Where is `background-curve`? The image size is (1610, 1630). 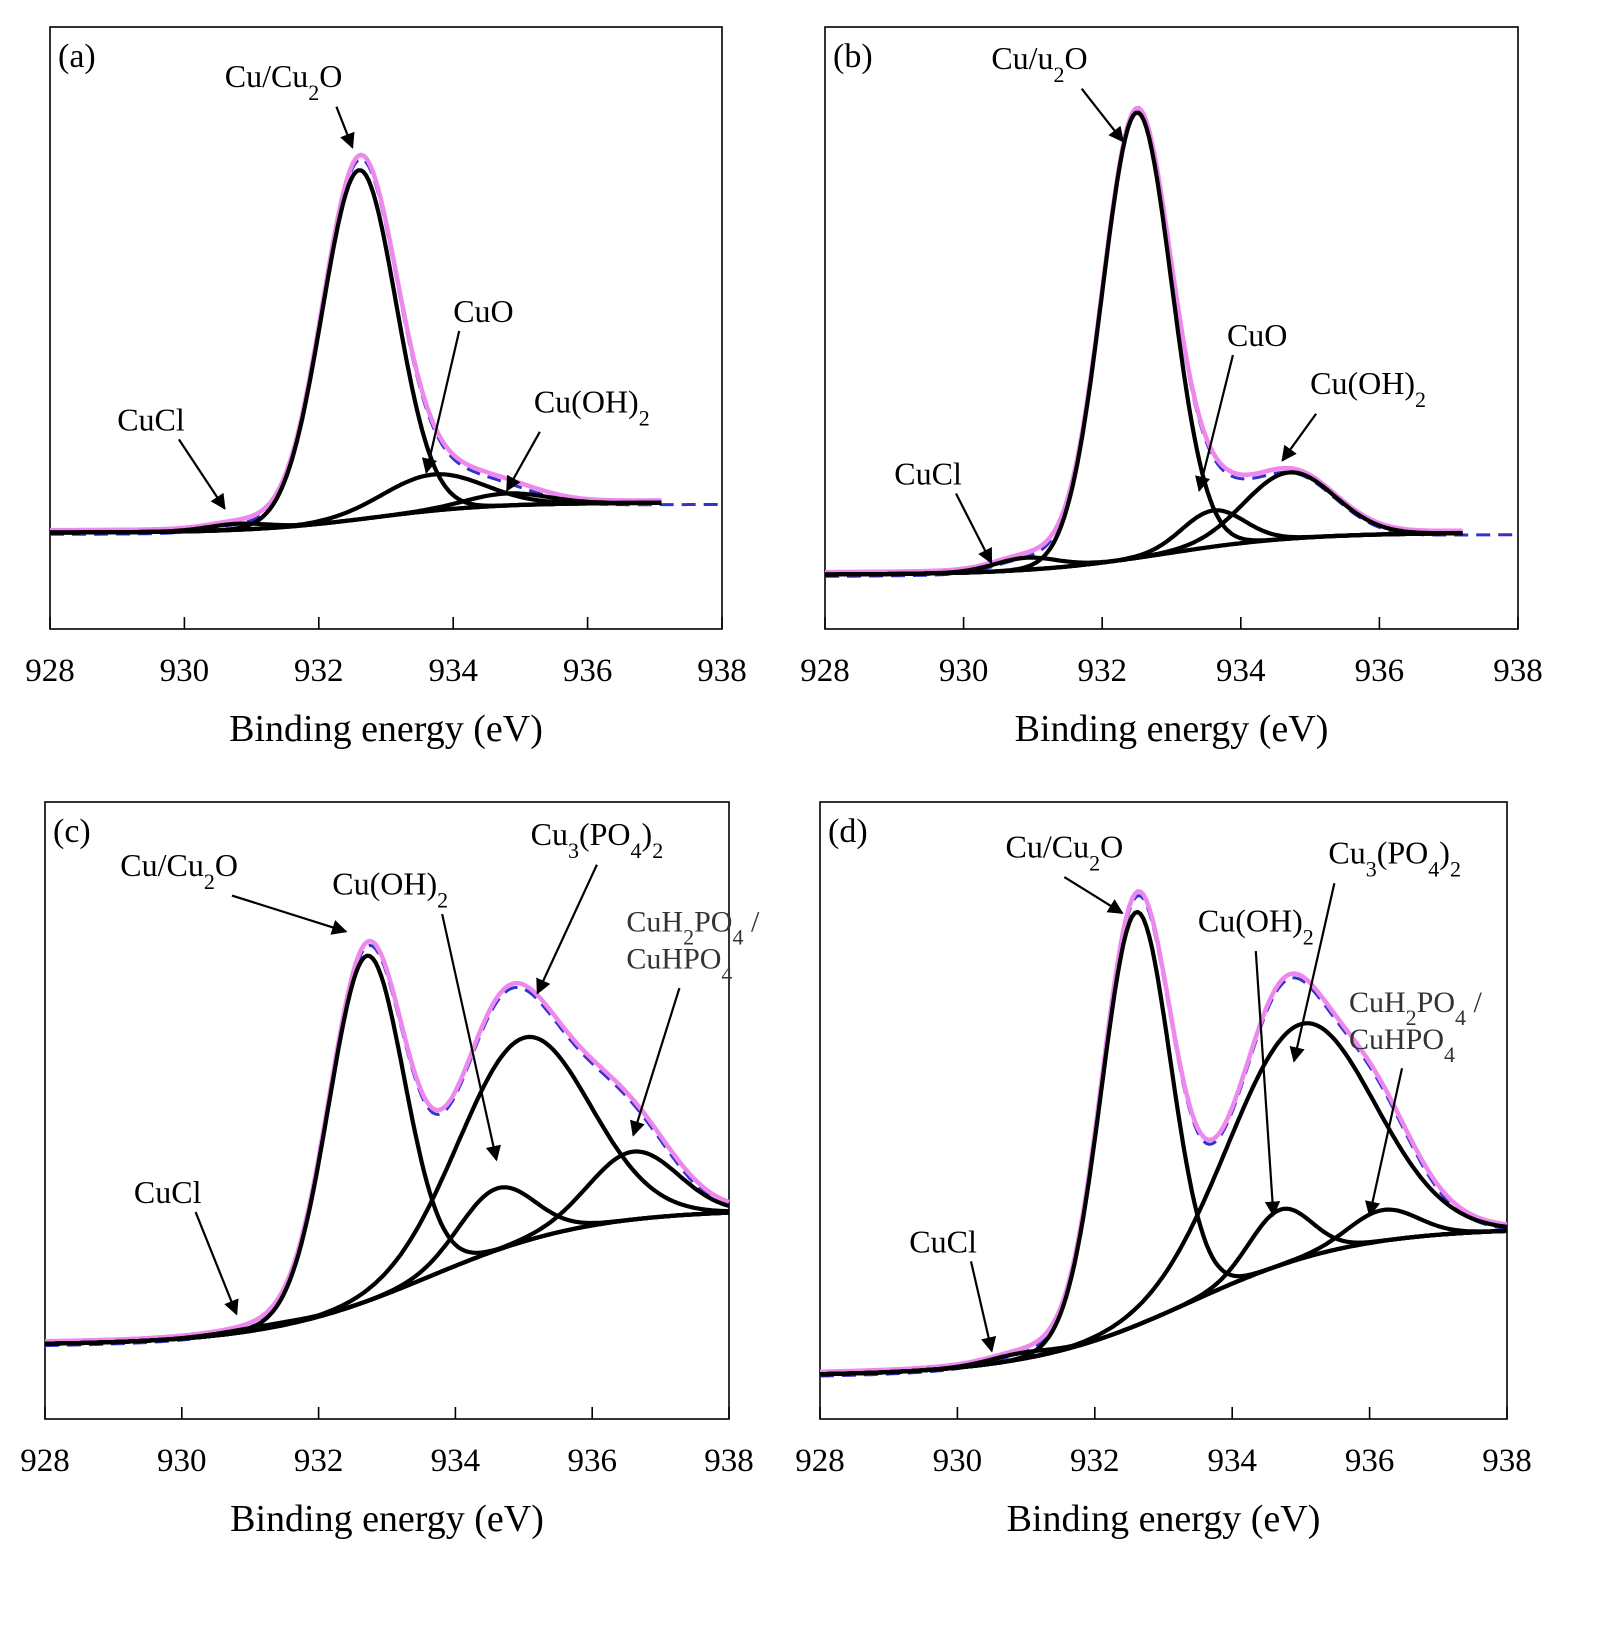 background-curve is located at coordinates (387, 1278).